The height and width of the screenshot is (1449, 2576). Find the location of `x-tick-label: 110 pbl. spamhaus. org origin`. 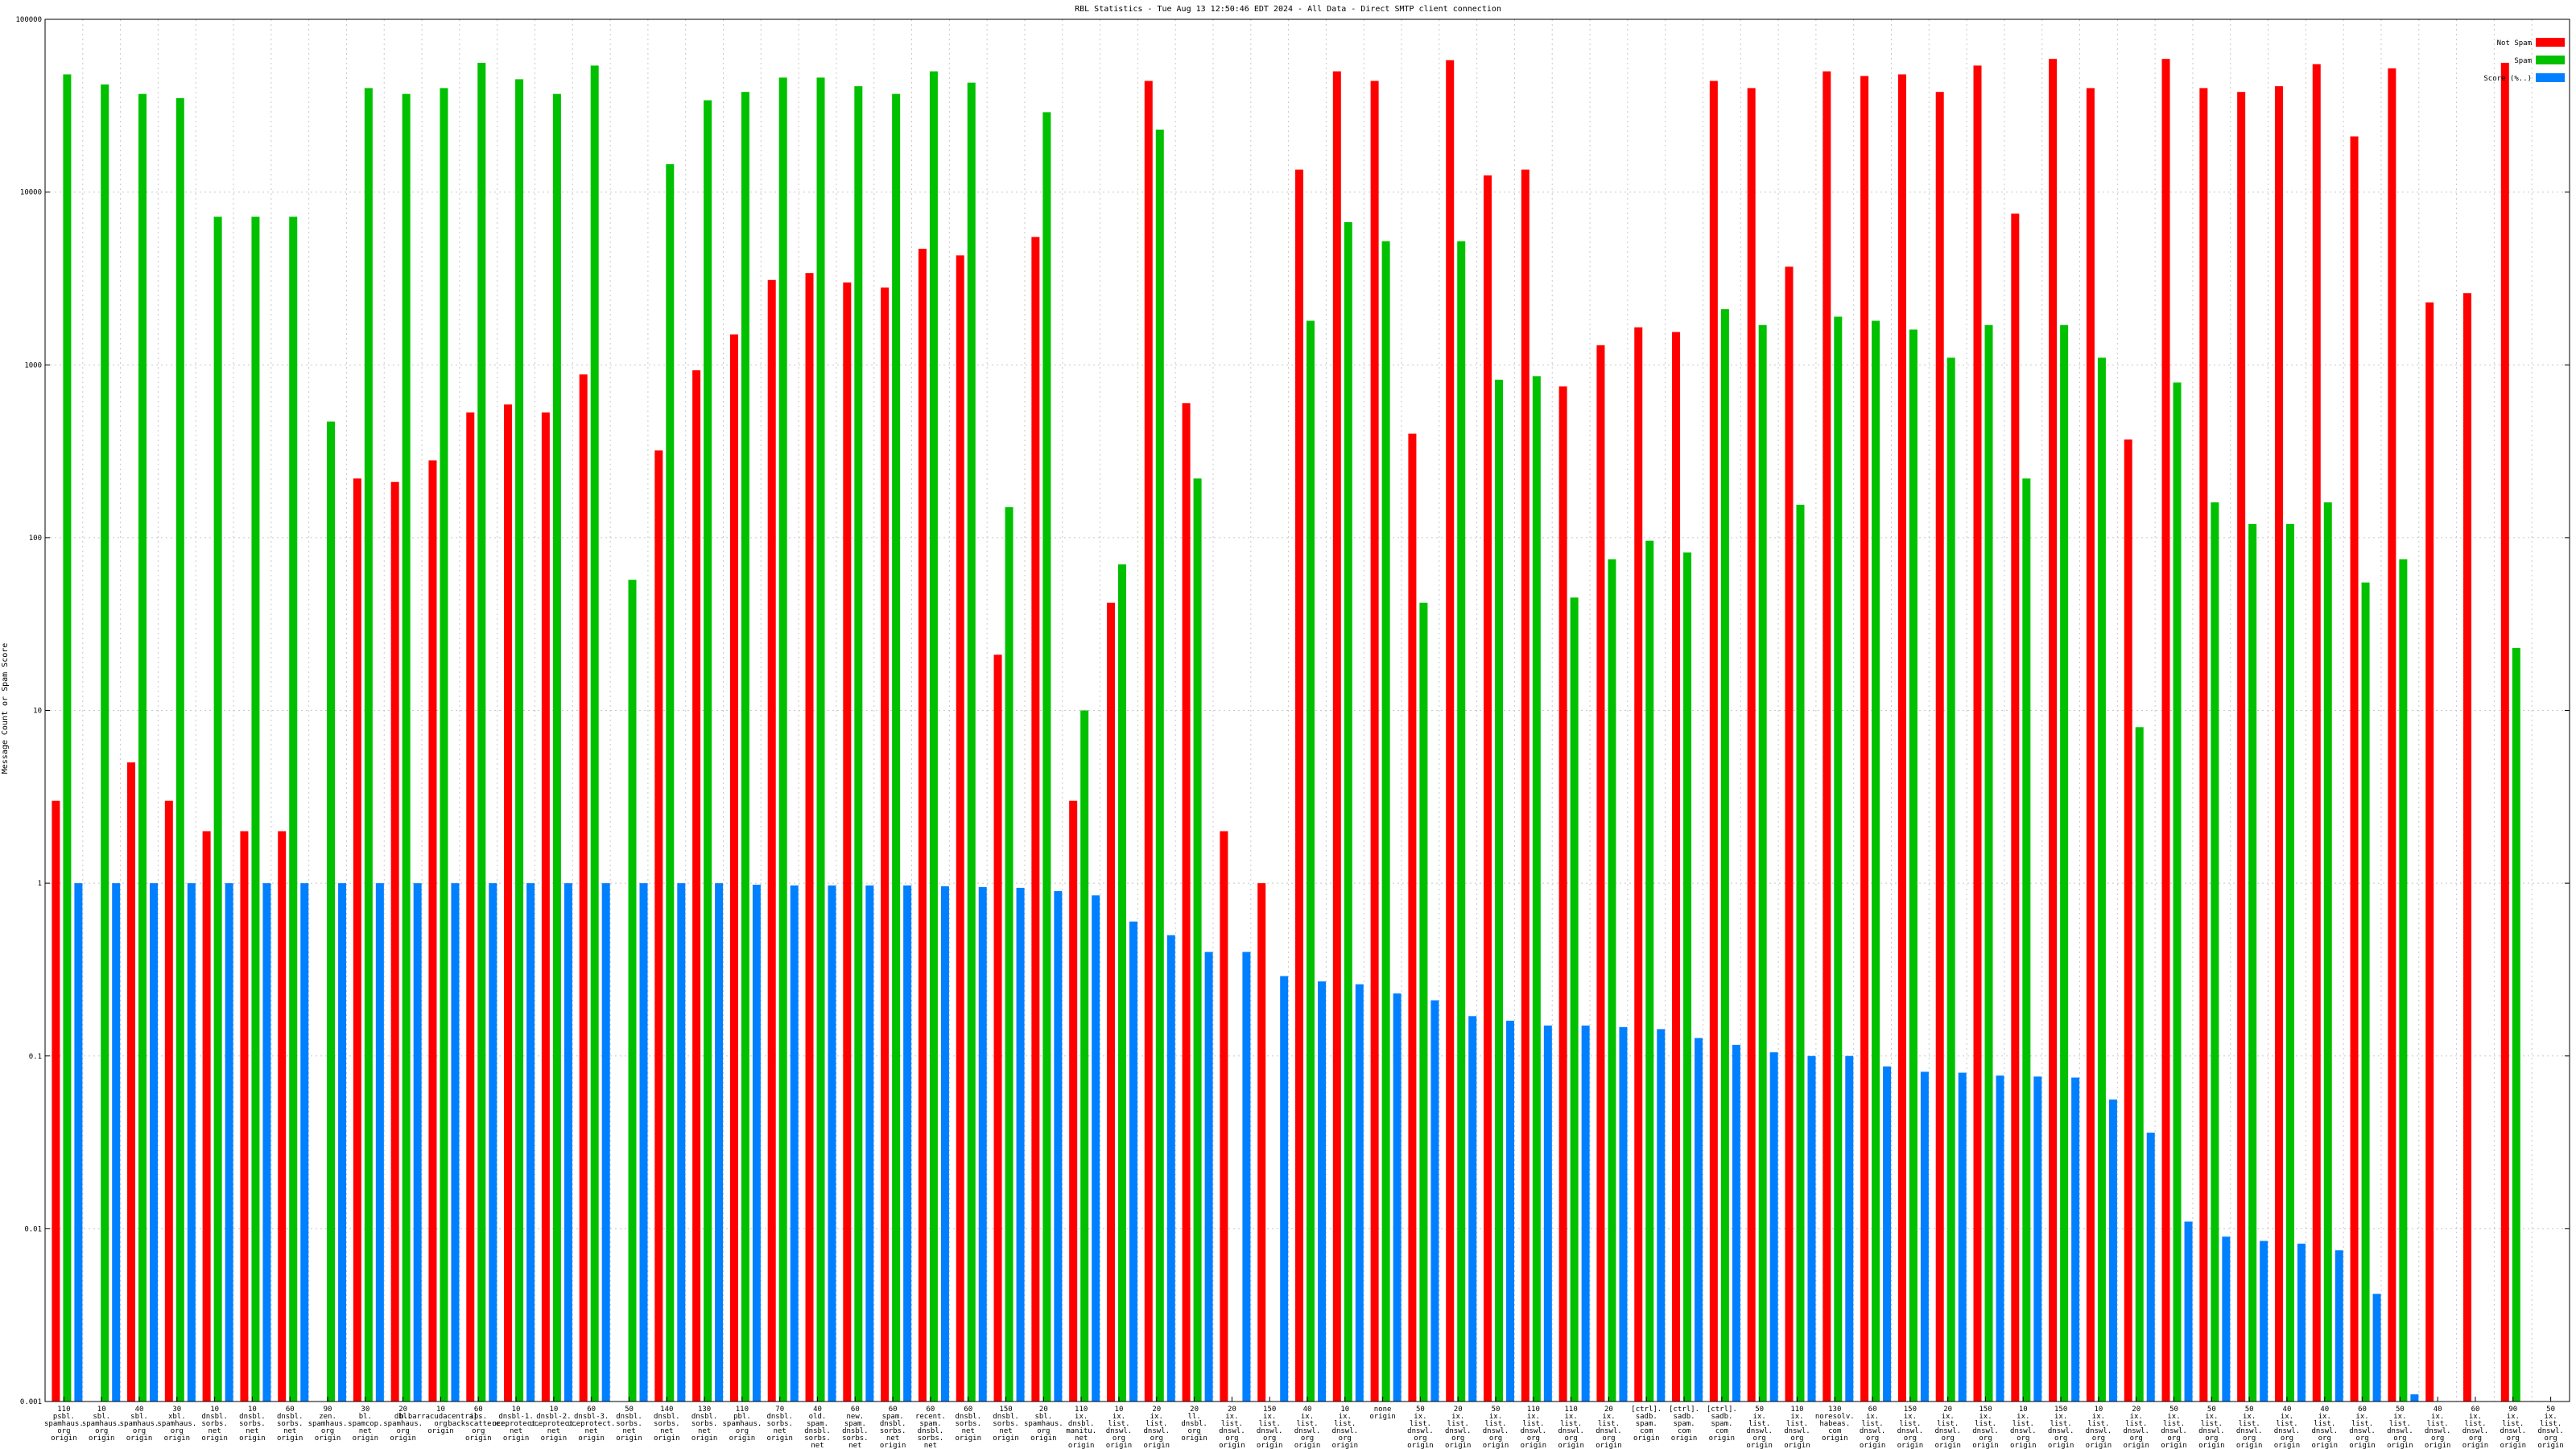

x-tick-label: 110 pbl. spamhaus. org origin is located at coordinates (742, 1424).